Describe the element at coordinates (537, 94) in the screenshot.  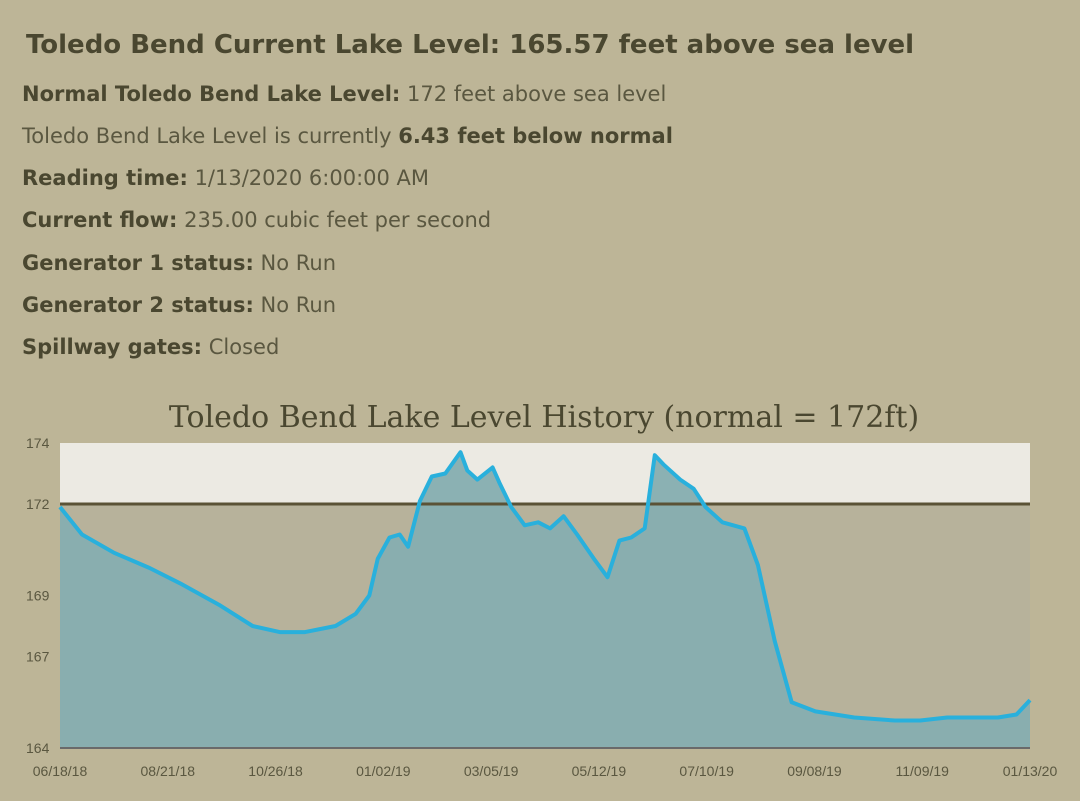
I see `normal-level-value: 172 feet above sea level` at that location.